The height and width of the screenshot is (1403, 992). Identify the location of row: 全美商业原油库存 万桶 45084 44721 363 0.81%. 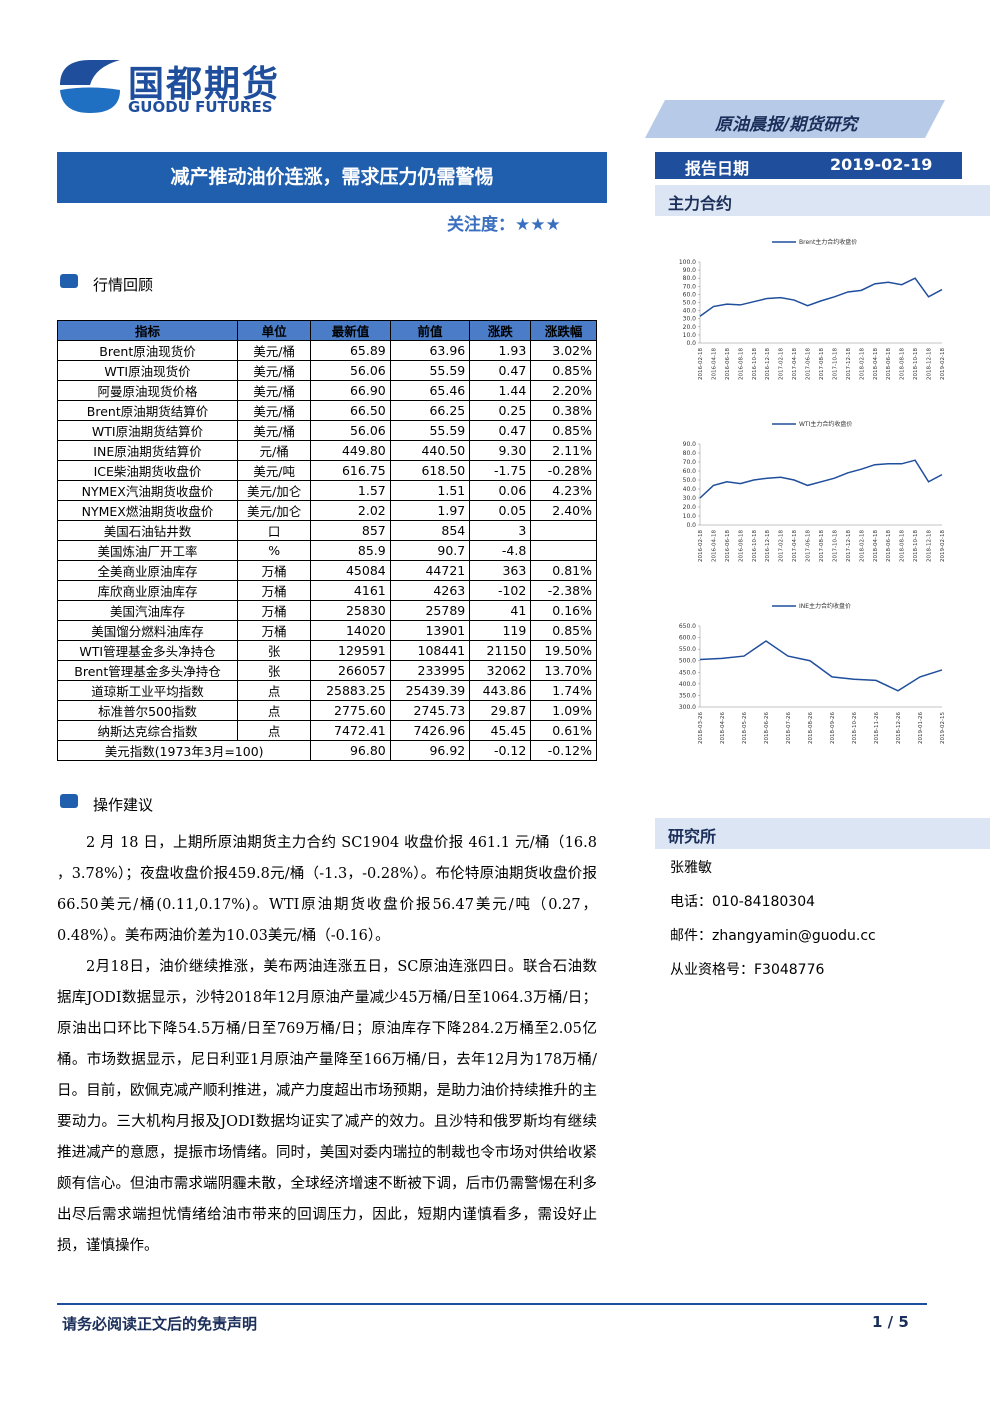
(326, 570).